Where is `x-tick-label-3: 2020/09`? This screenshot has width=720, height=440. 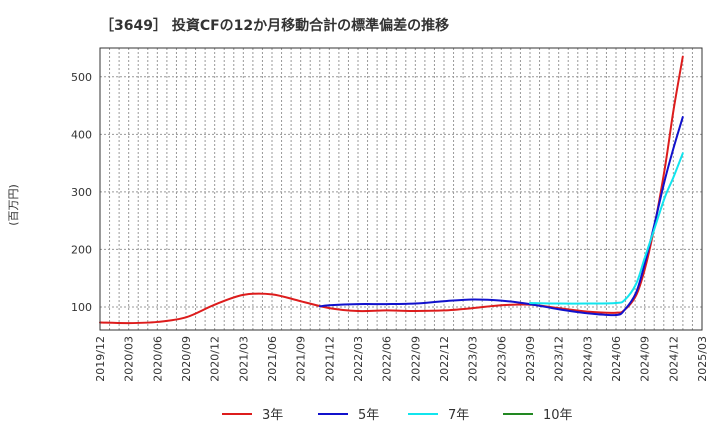 x-tick-label-3: 2020/09 is located at coordinates (186, 359).